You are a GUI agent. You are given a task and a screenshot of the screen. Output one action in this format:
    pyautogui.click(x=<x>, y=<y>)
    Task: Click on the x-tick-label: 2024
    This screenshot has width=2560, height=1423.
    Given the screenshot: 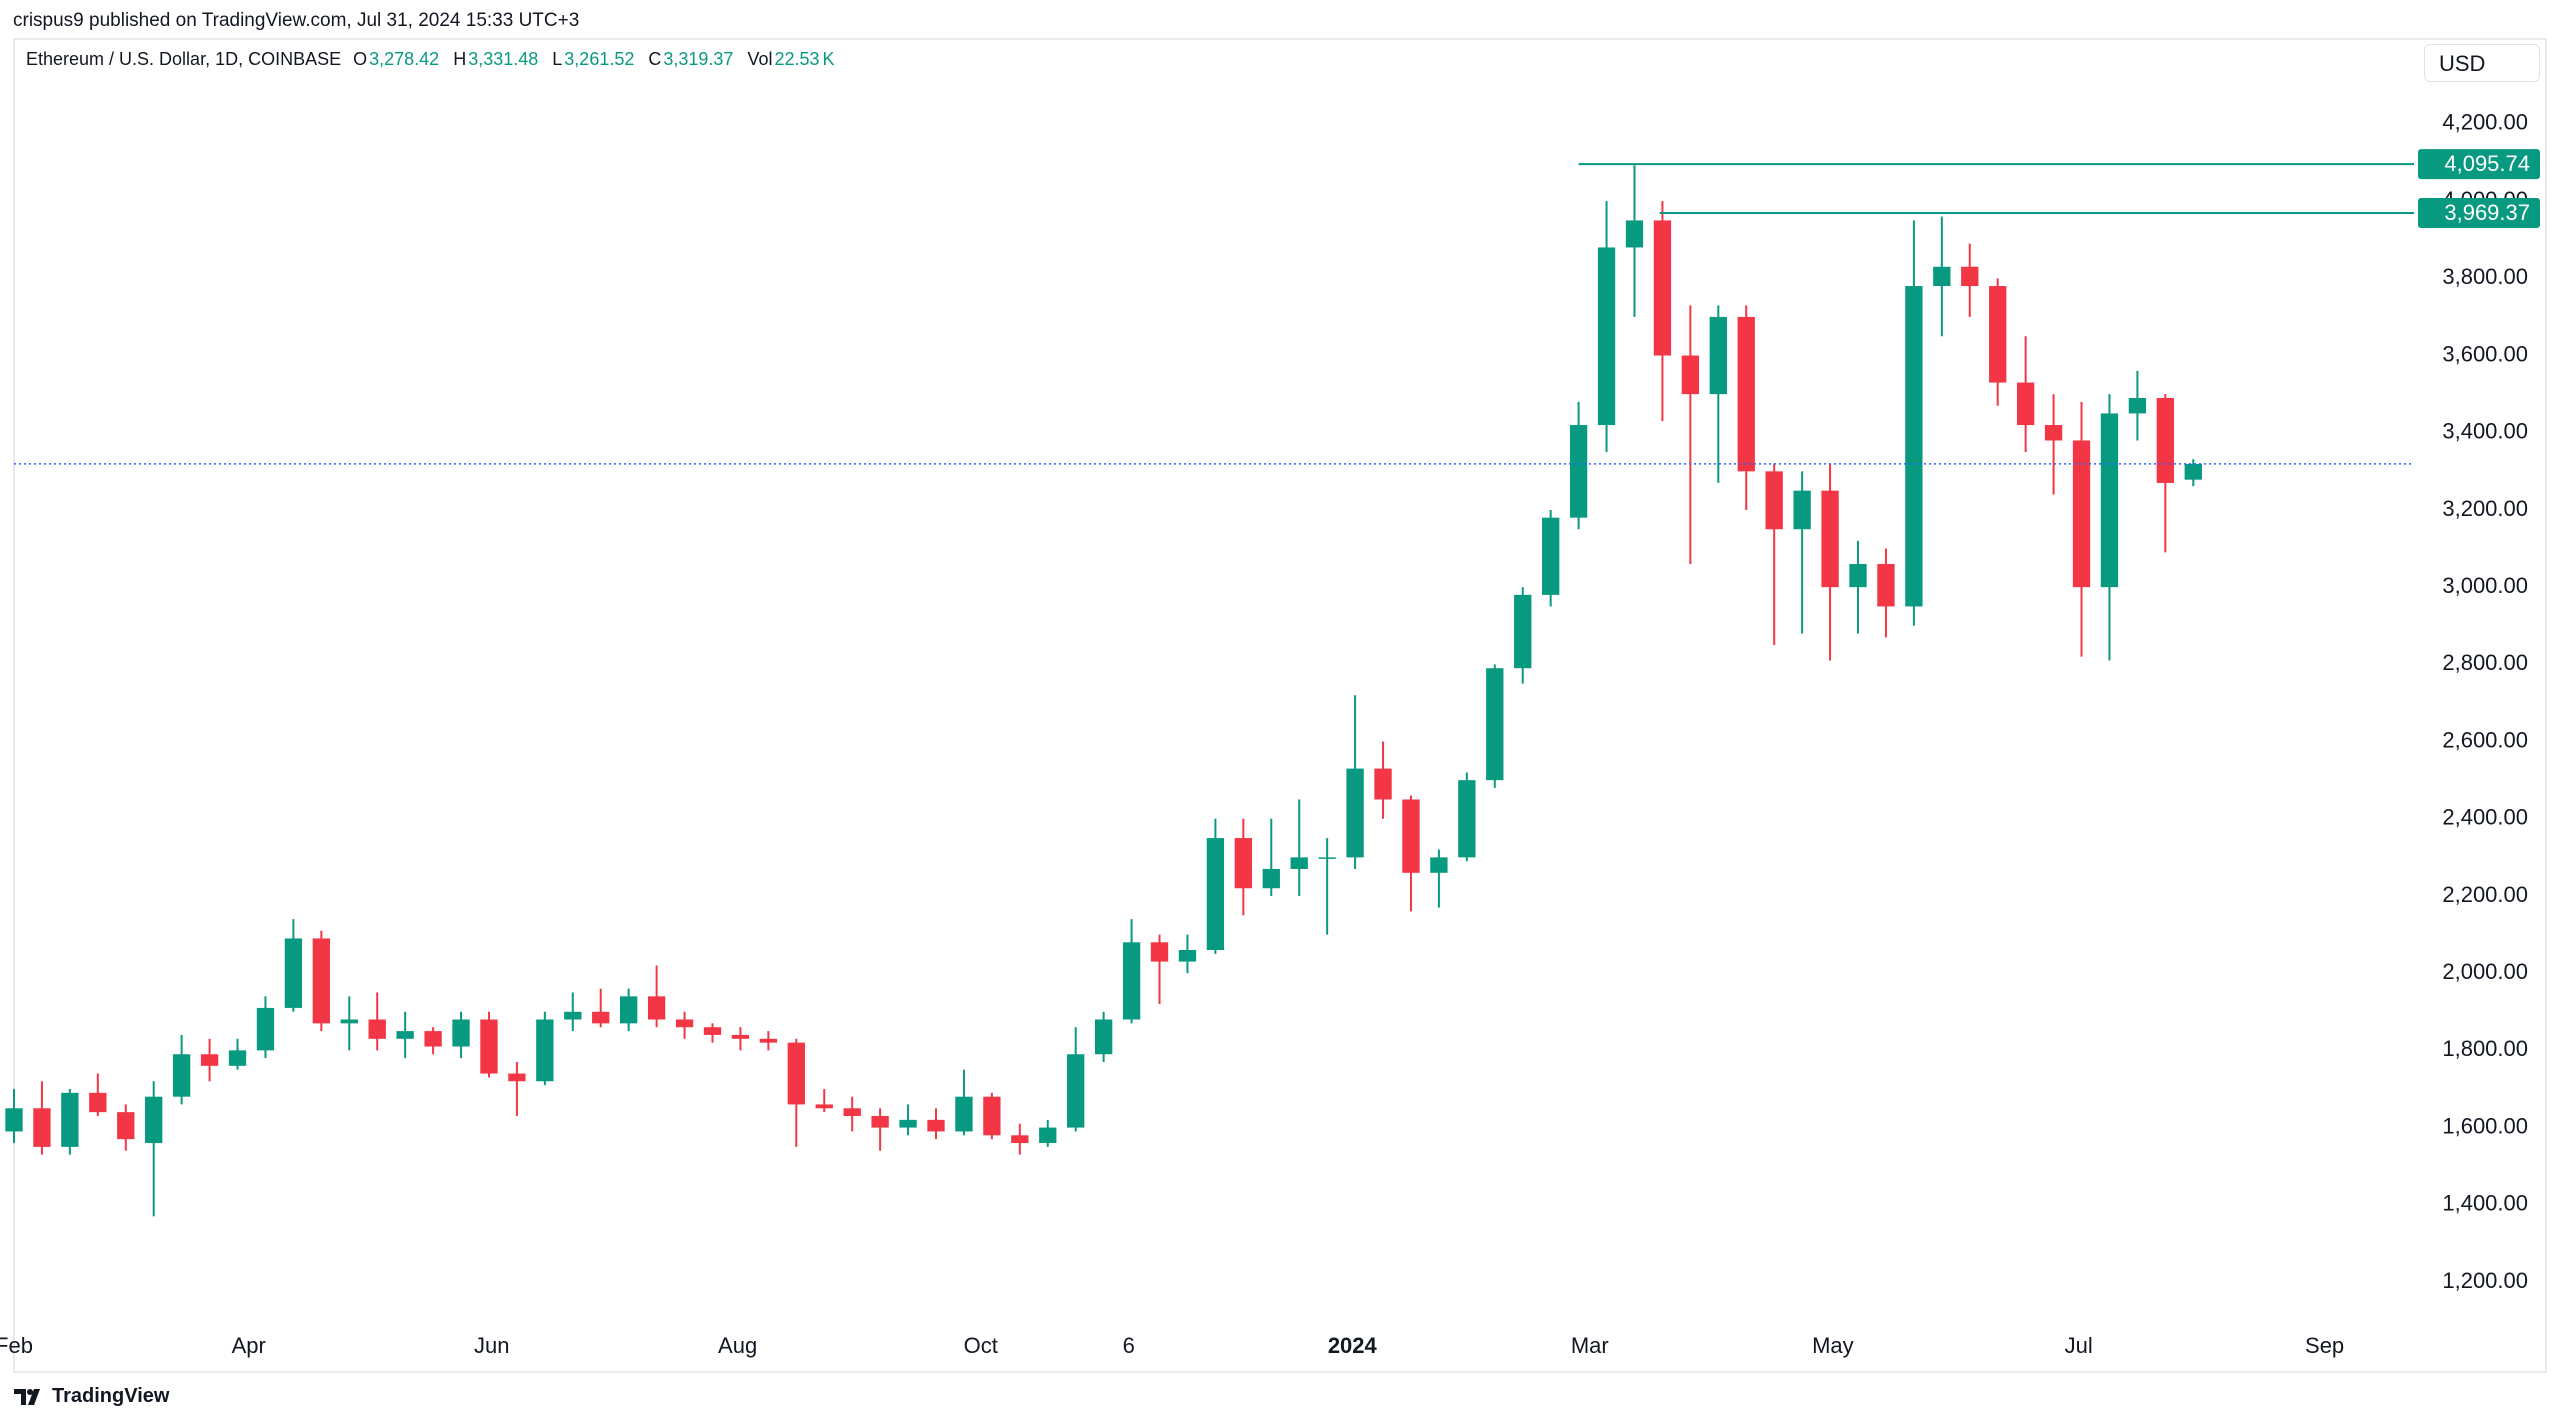 What is the action you would take?
    pyautogui.click(x=1353, y=1345)
    